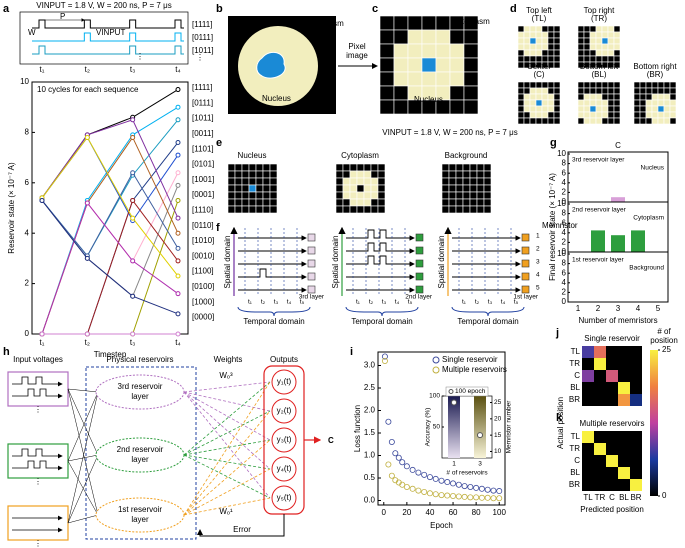  Describe the element at coordinates (276, 302) in the screenshot. I see `time-label: t₃` at that location.